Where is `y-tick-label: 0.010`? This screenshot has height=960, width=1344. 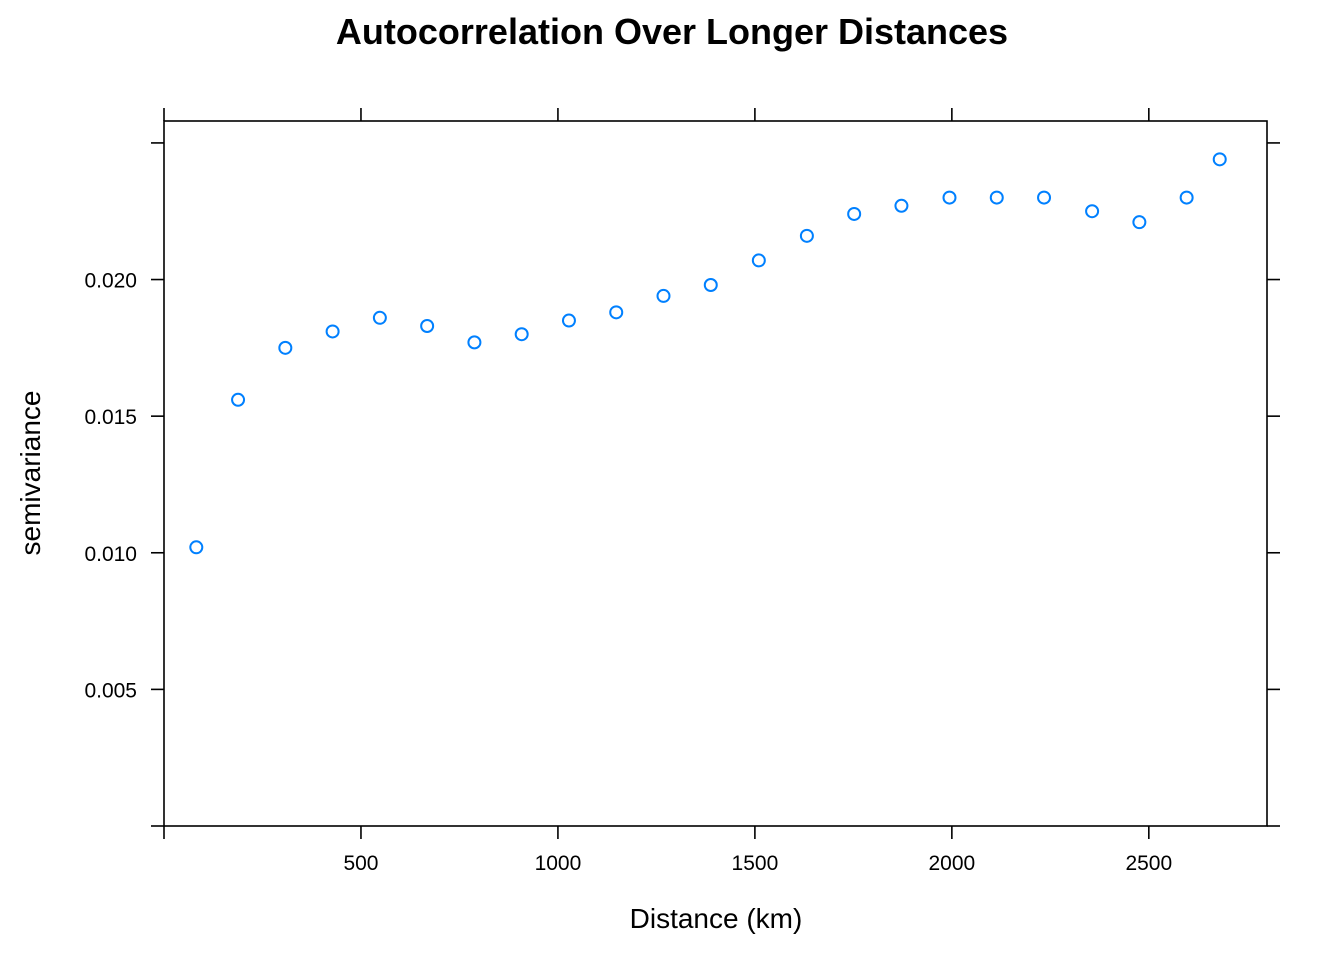 y-tick-label: 0.010 is located at coordinates (110, 554).